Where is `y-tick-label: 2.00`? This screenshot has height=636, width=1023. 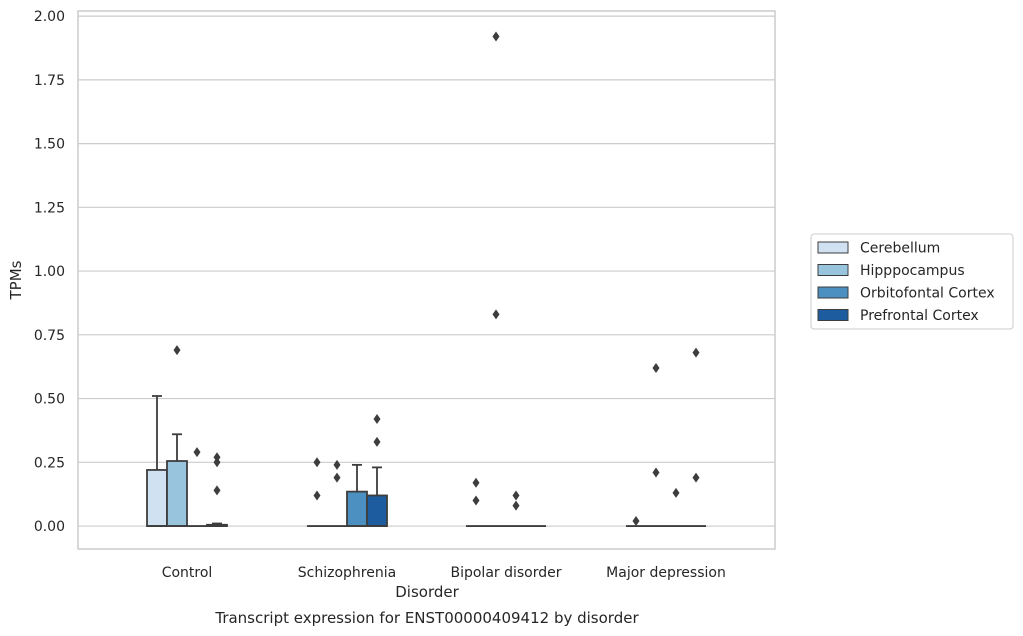 y-tick-label: 2.00 is located at coordinates (49, 17).